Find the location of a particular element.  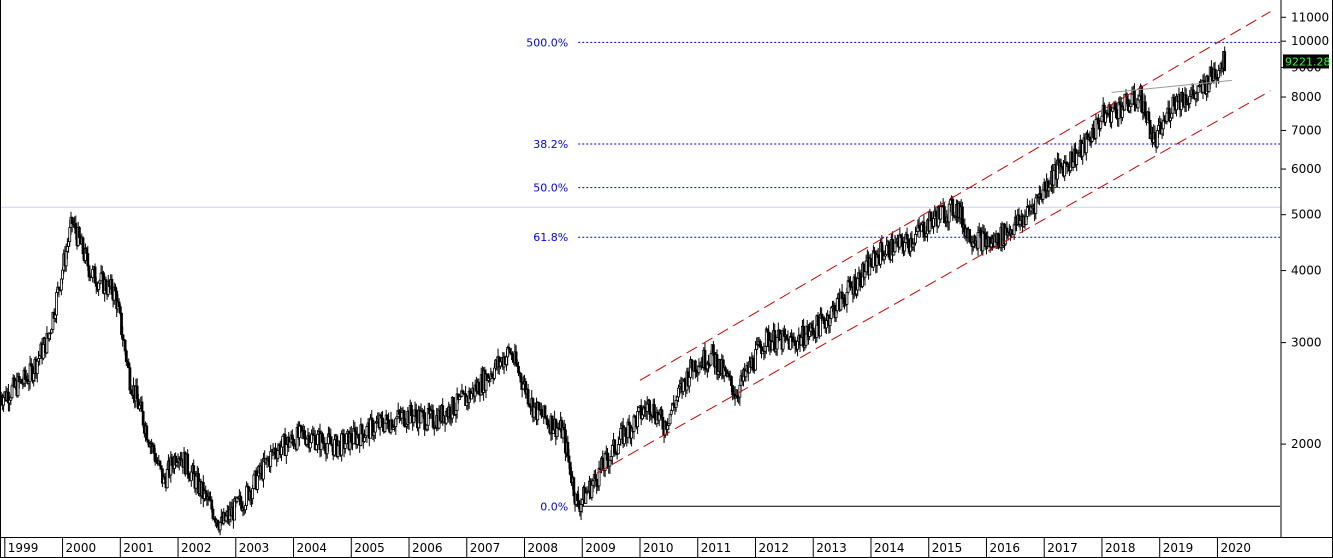

last-price-badge is located at coordinates (1306, 61).